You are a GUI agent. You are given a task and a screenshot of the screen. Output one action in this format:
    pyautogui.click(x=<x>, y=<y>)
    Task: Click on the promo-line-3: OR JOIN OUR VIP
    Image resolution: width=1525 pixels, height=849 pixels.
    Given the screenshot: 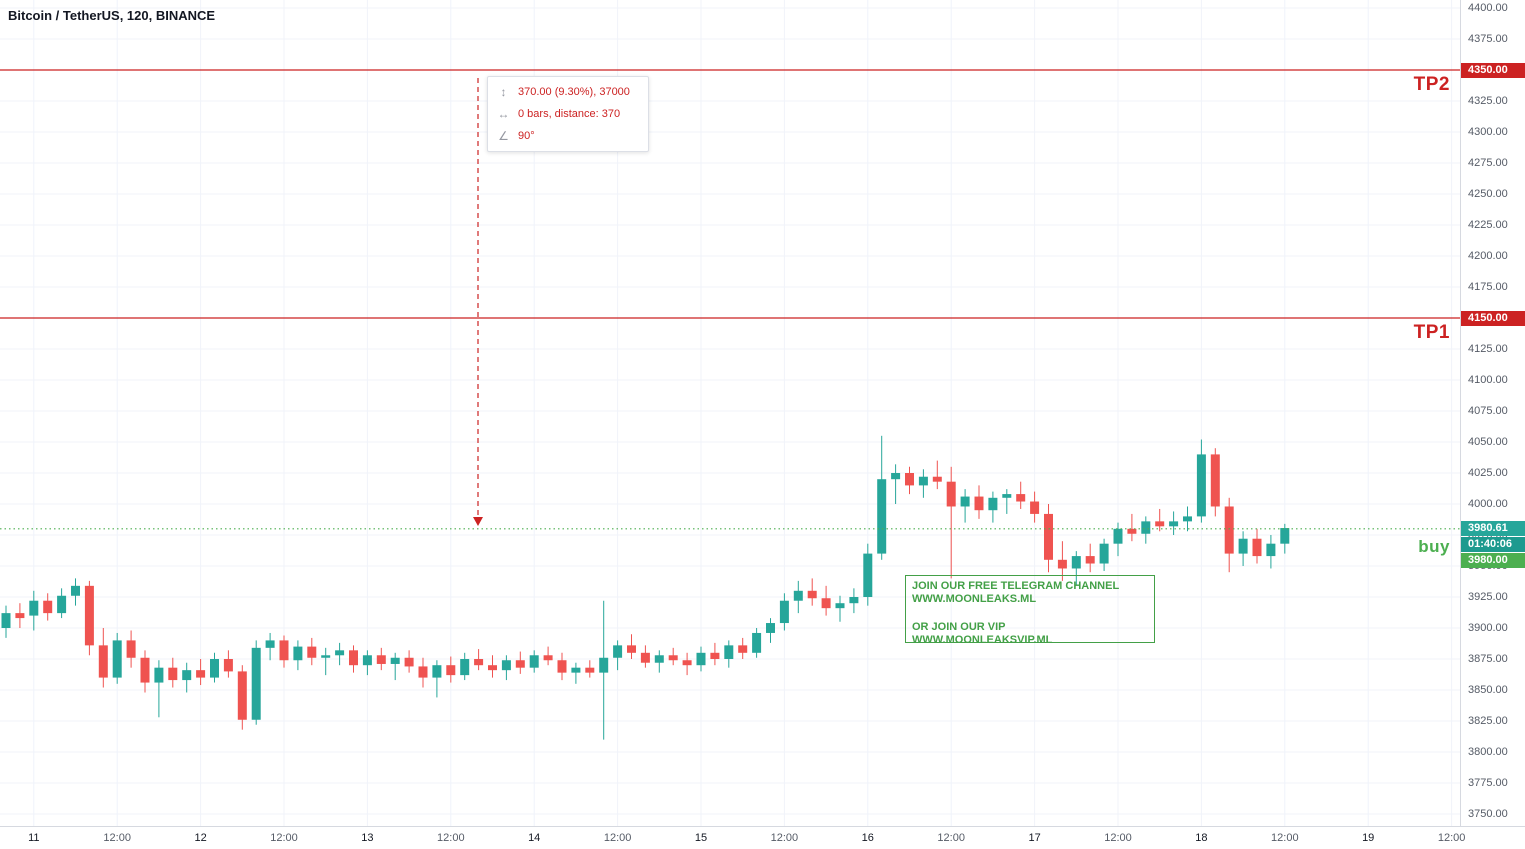 What is the action you would take?
    pyautogui.click(x=959, y=627)
    